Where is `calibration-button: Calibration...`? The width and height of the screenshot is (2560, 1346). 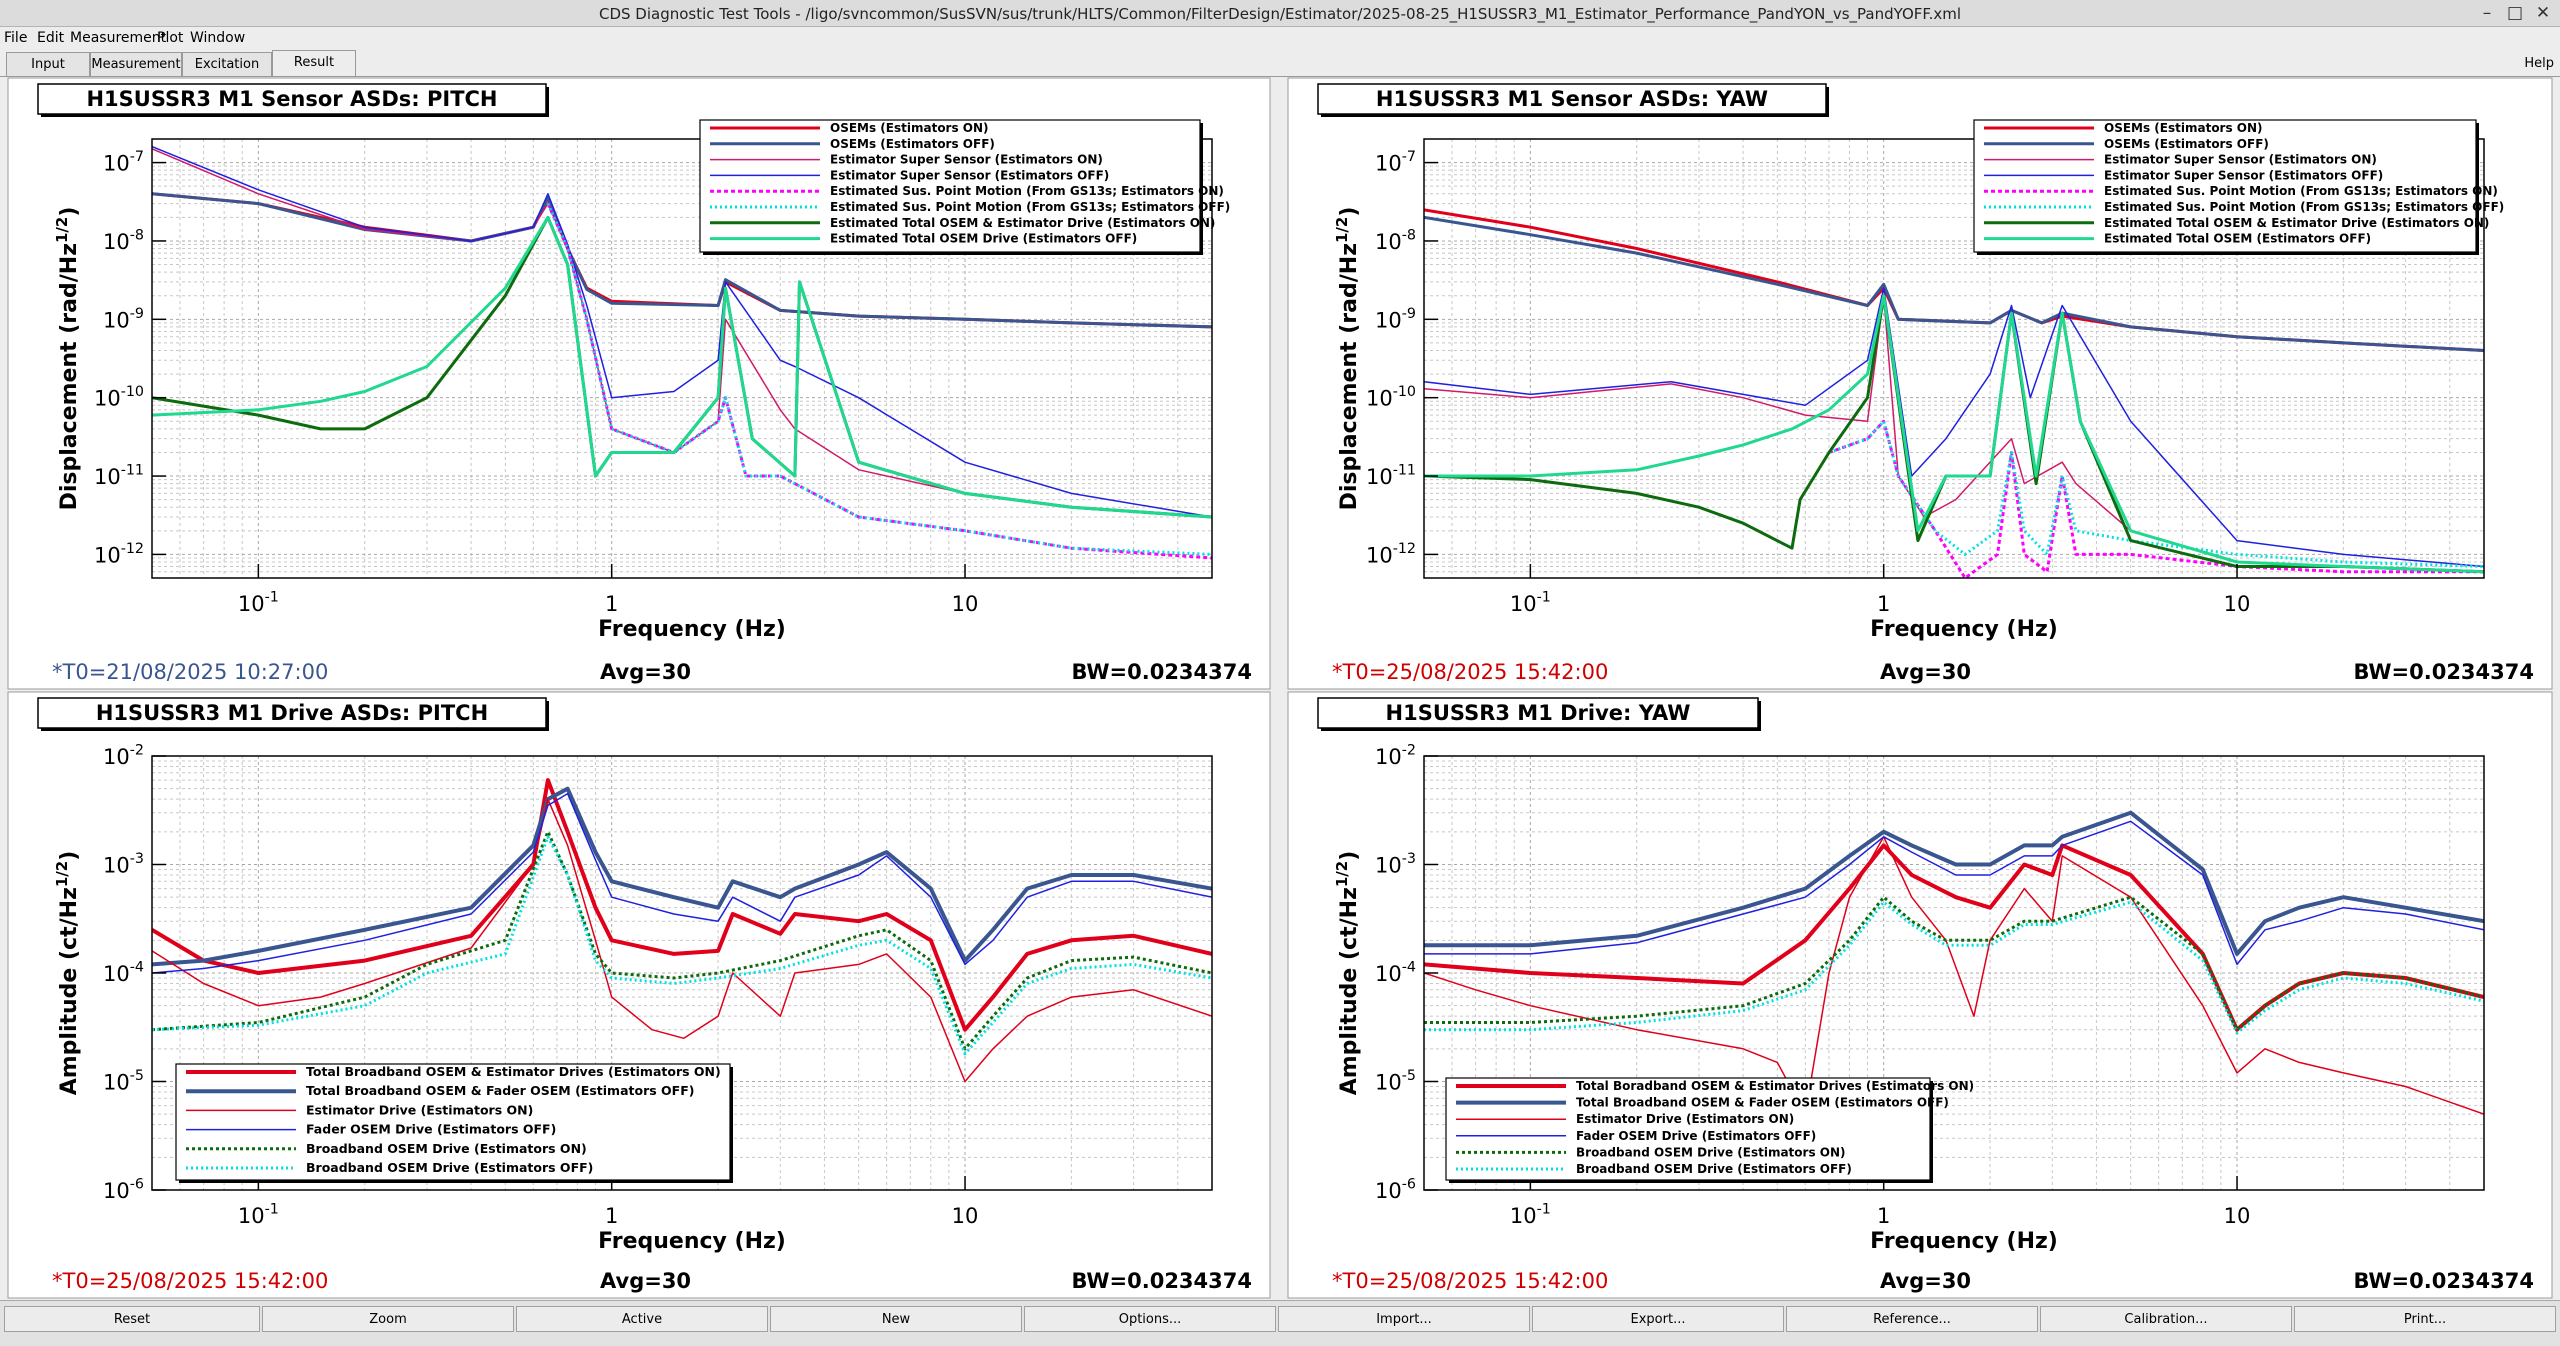
calibration-button: Calibration... is located at coordinates (2166, 1319).